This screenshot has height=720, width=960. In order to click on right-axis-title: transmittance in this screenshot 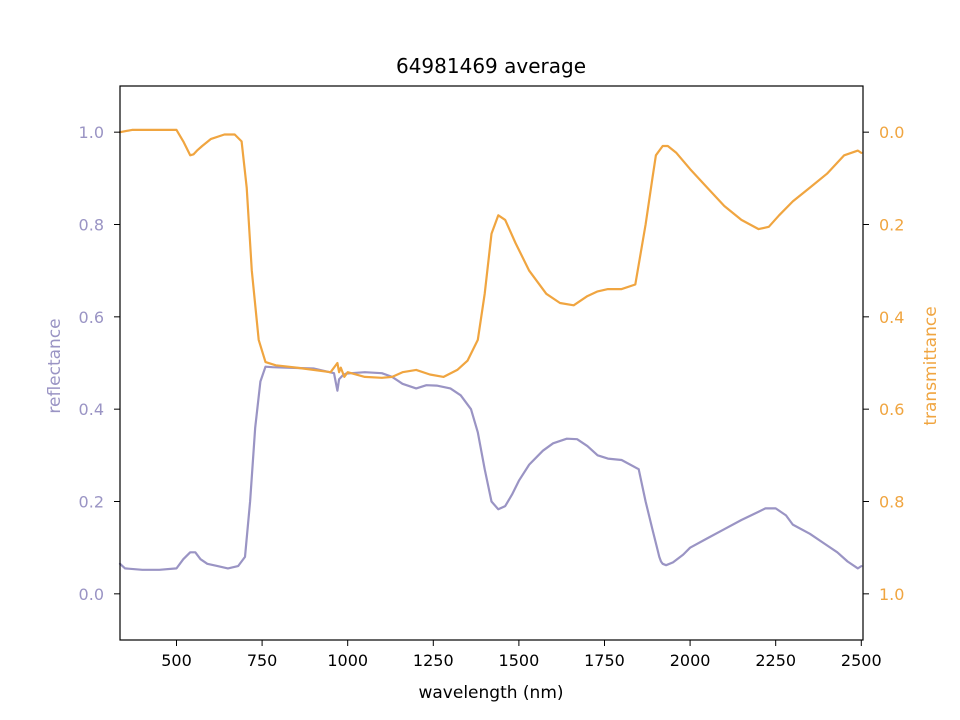, I will do `click(931, 365)`.